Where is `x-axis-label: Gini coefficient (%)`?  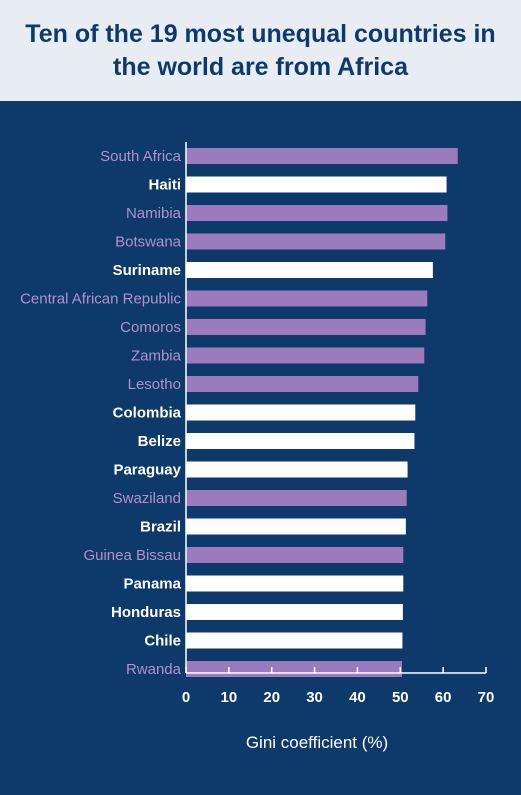 x-axis-label: Gini coefficient (%) is located at coordinates (317, 742).